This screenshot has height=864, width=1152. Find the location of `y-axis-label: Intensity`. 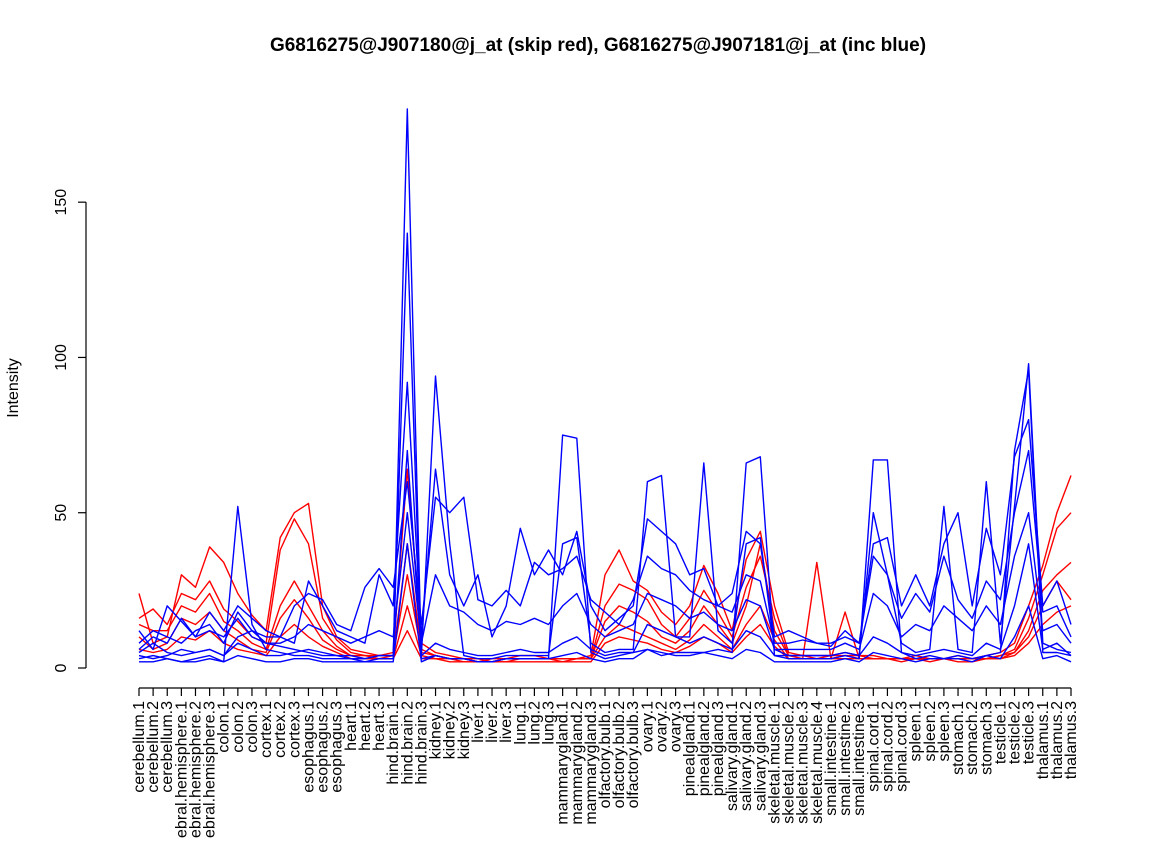

y-axis-label: Intensity is located at coordinates (13, 388).